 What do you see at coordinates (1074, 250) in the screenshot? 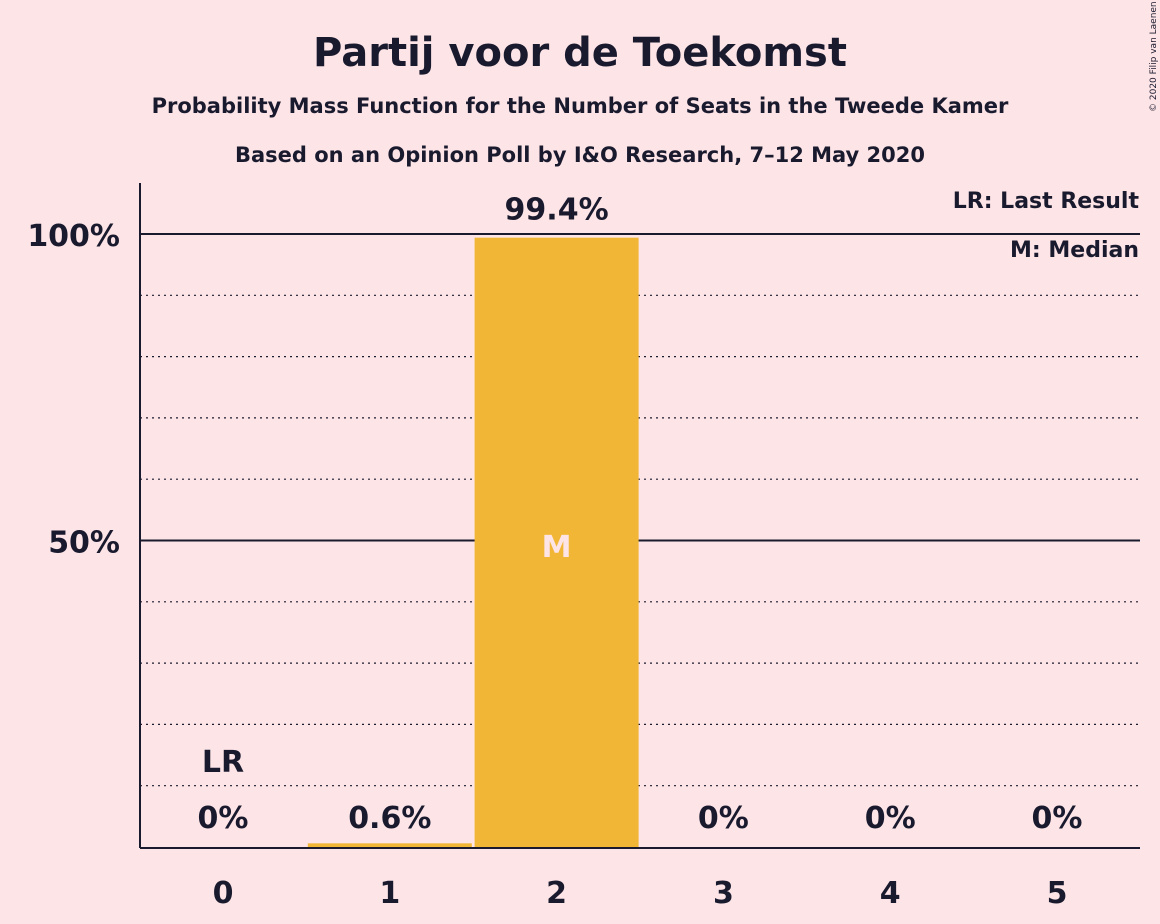
I see `legend-median: M: Median` at bounding box center [1074, 250].